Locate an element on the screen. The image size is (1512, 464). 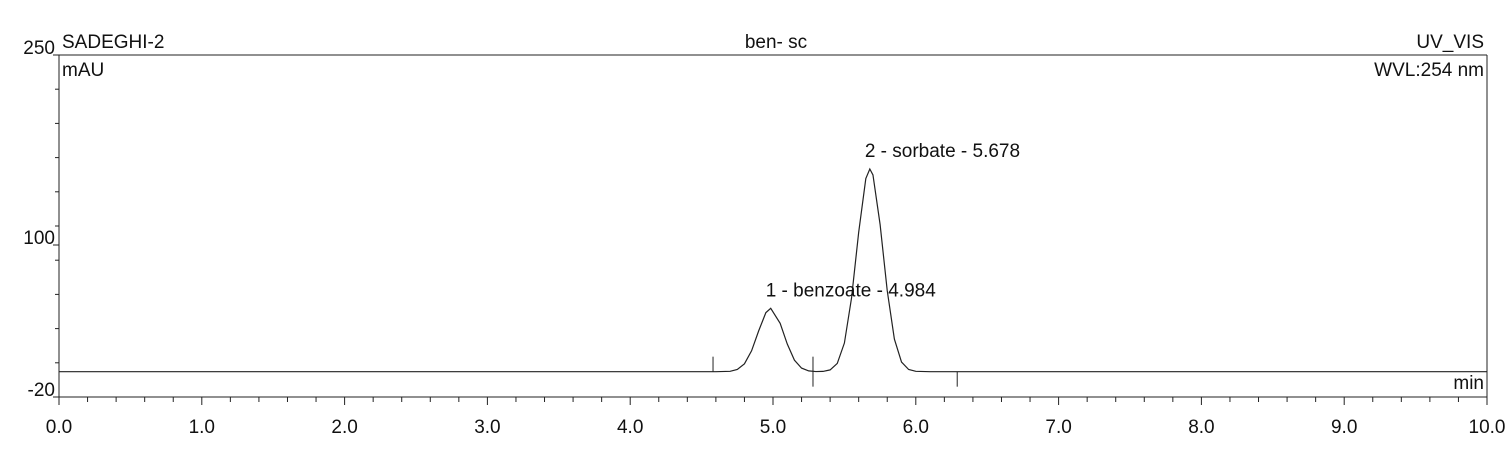
y-tick-label: 250 is located at coordinates (39, 48).